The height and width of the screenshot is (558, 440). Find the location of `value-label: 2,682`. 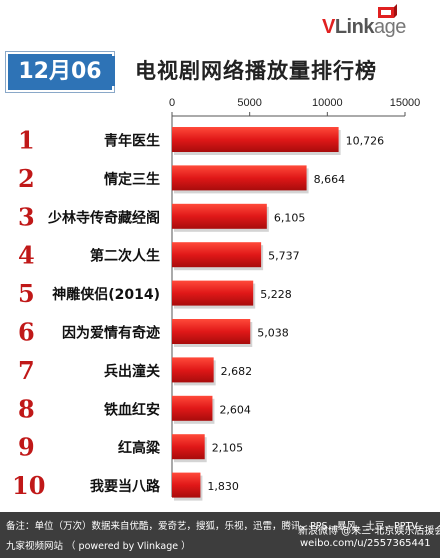

value-label: 2,682 is located at coordinates (237, 371).